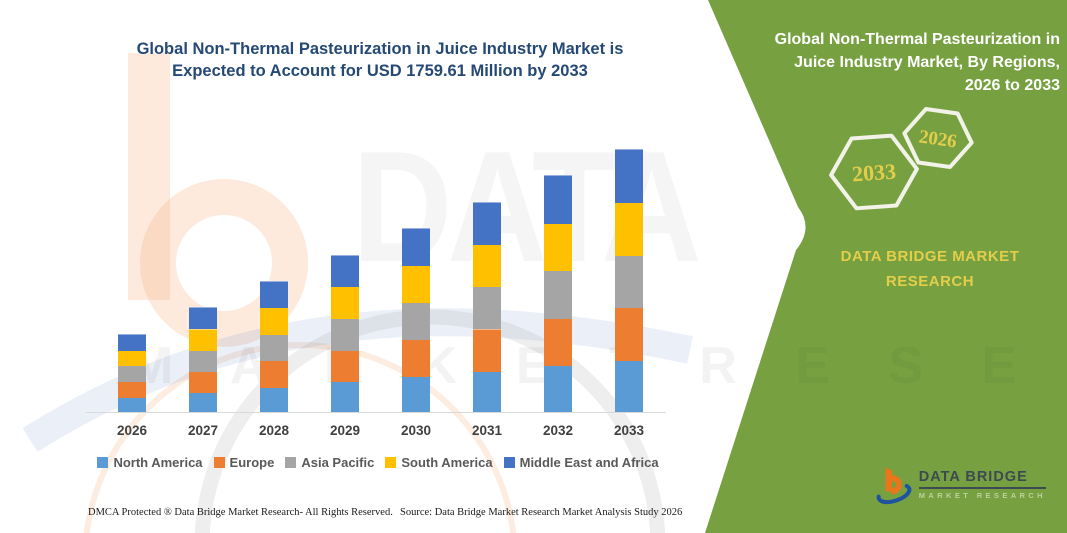  I want to click on bar-segment-2026-middle-east-and-africa, so click(132, 342).